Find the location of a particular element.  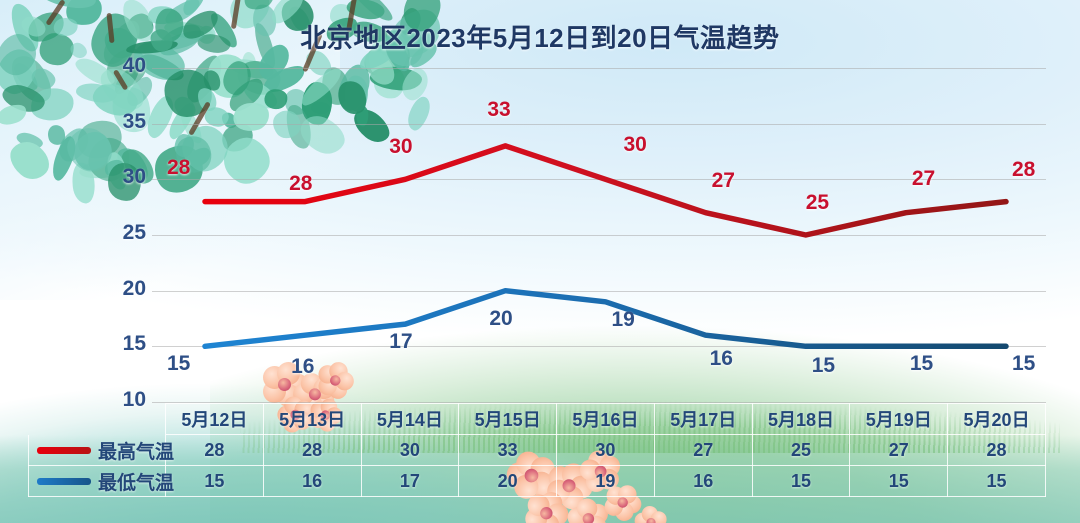

table-row: 最低气温 15 16 17 20 19 16 15 15 15 is located at coordinates (537, 481).